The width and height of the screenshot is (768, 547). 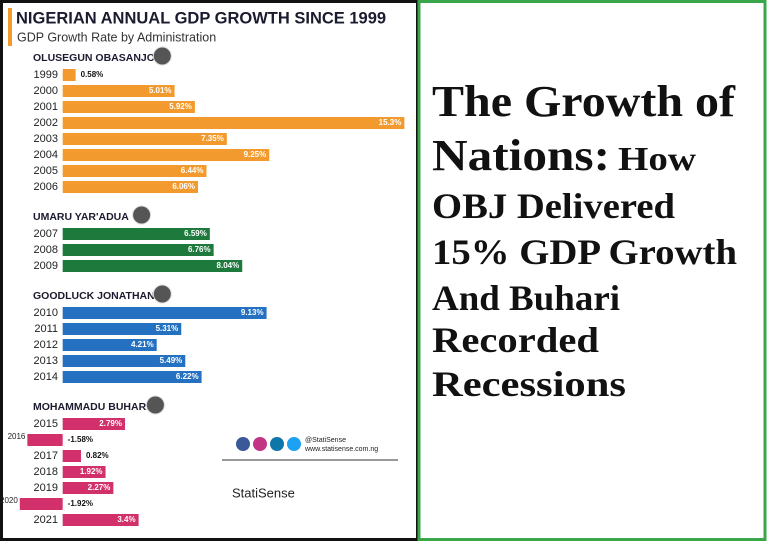 I want to click on year-label: 2007, so click(x=46, y=234).